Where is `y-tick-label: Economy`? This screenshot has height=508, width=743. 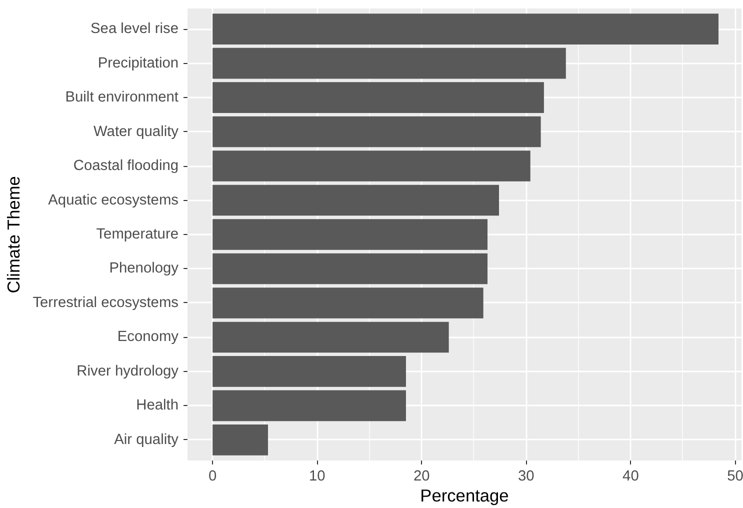
y-tick-label: Economy is located at coordinates (148, 337).